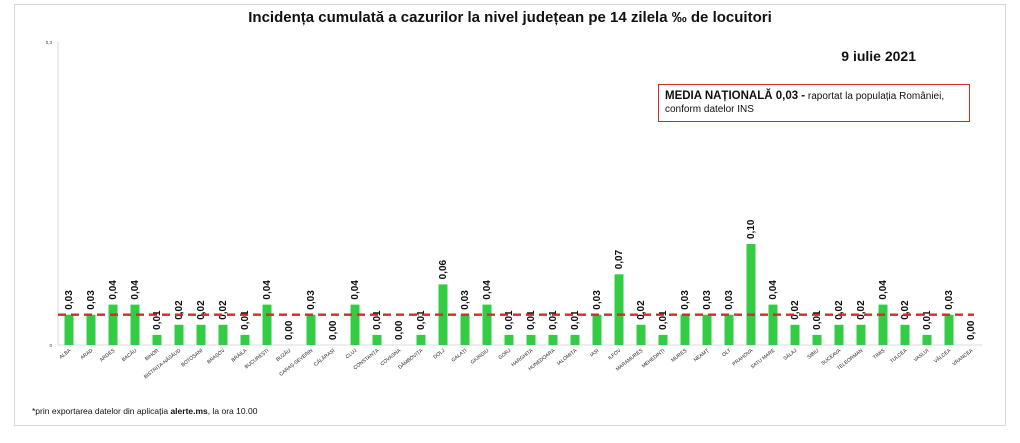 The height and width of the screenshot is (443, 1020). I want to click on value-label: 0,06, so click(443, 269).